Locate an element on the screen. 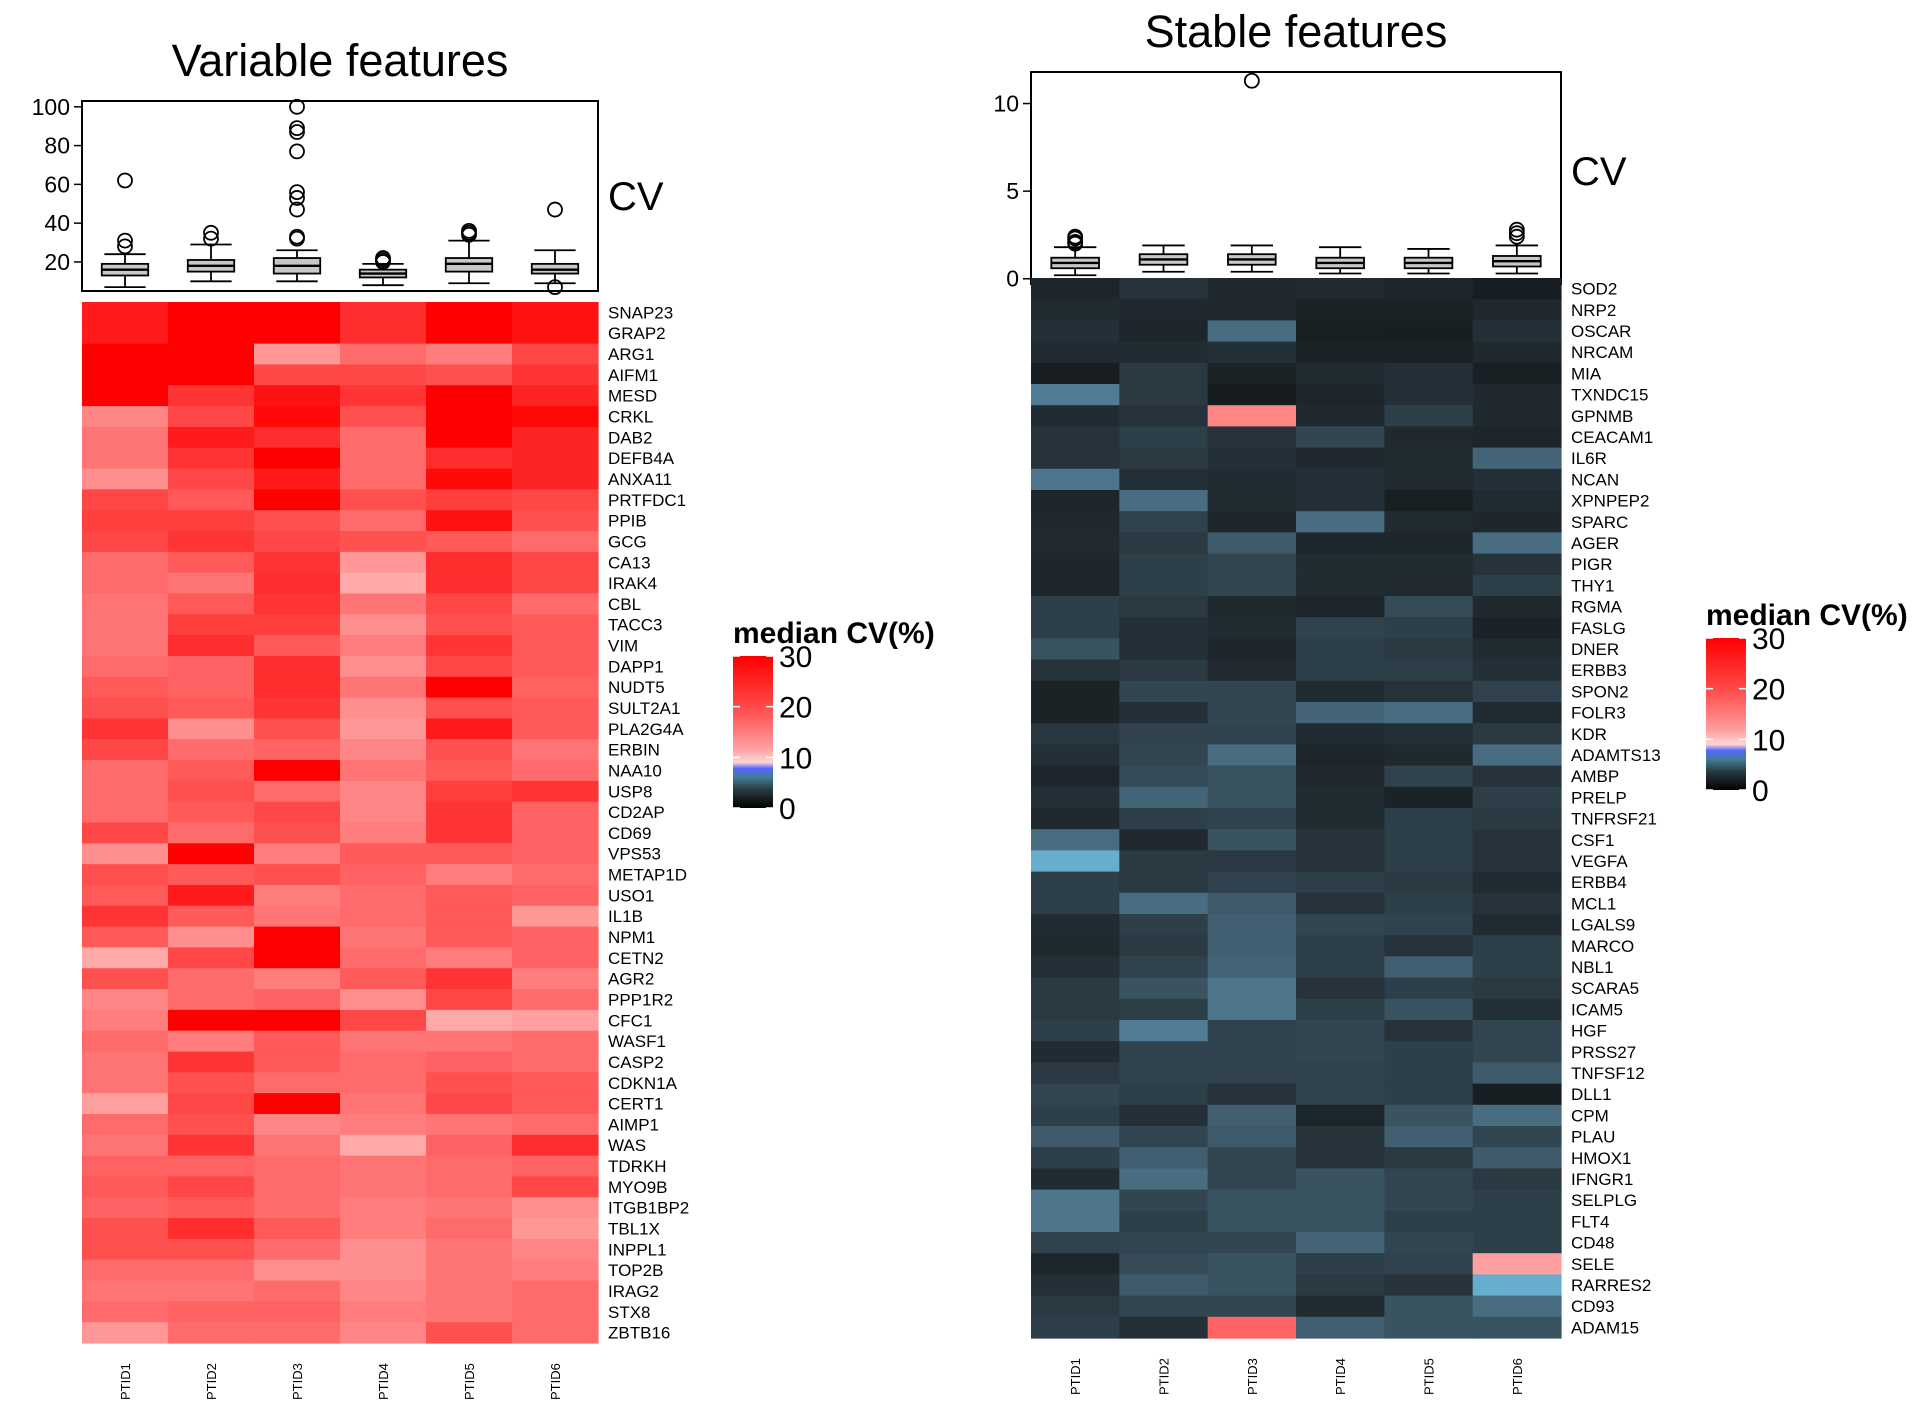  row-label: IFNGR1 is located at coordinates (1602, 1179).